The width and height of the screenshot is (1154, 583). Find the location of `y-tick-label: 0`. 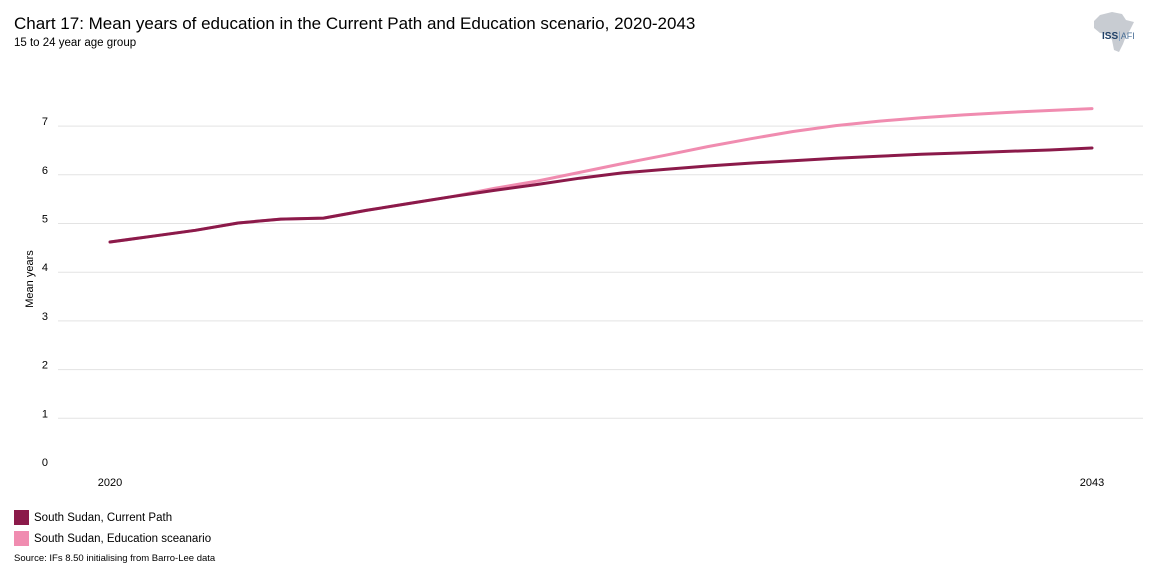

y-tick-label: 0 is located at coordinates (45, 463).